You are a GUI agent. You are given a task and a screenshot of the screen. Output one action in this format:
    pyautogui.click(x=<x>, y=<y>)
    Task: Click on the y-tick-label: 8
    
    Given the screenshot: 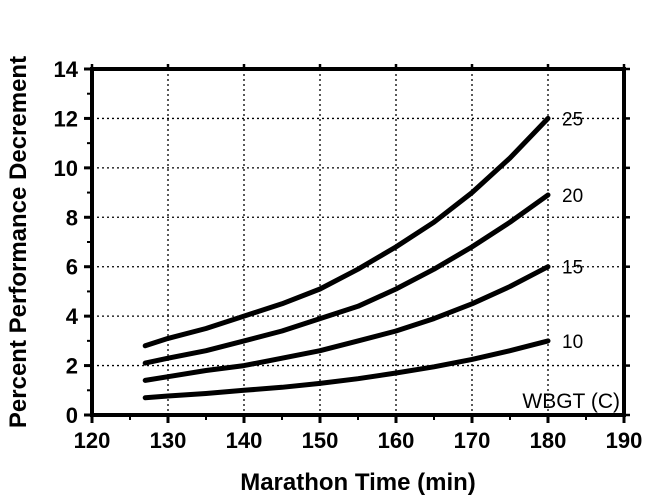 What is the action you would take?
    pyautogui.click(x=72, y=217)
    